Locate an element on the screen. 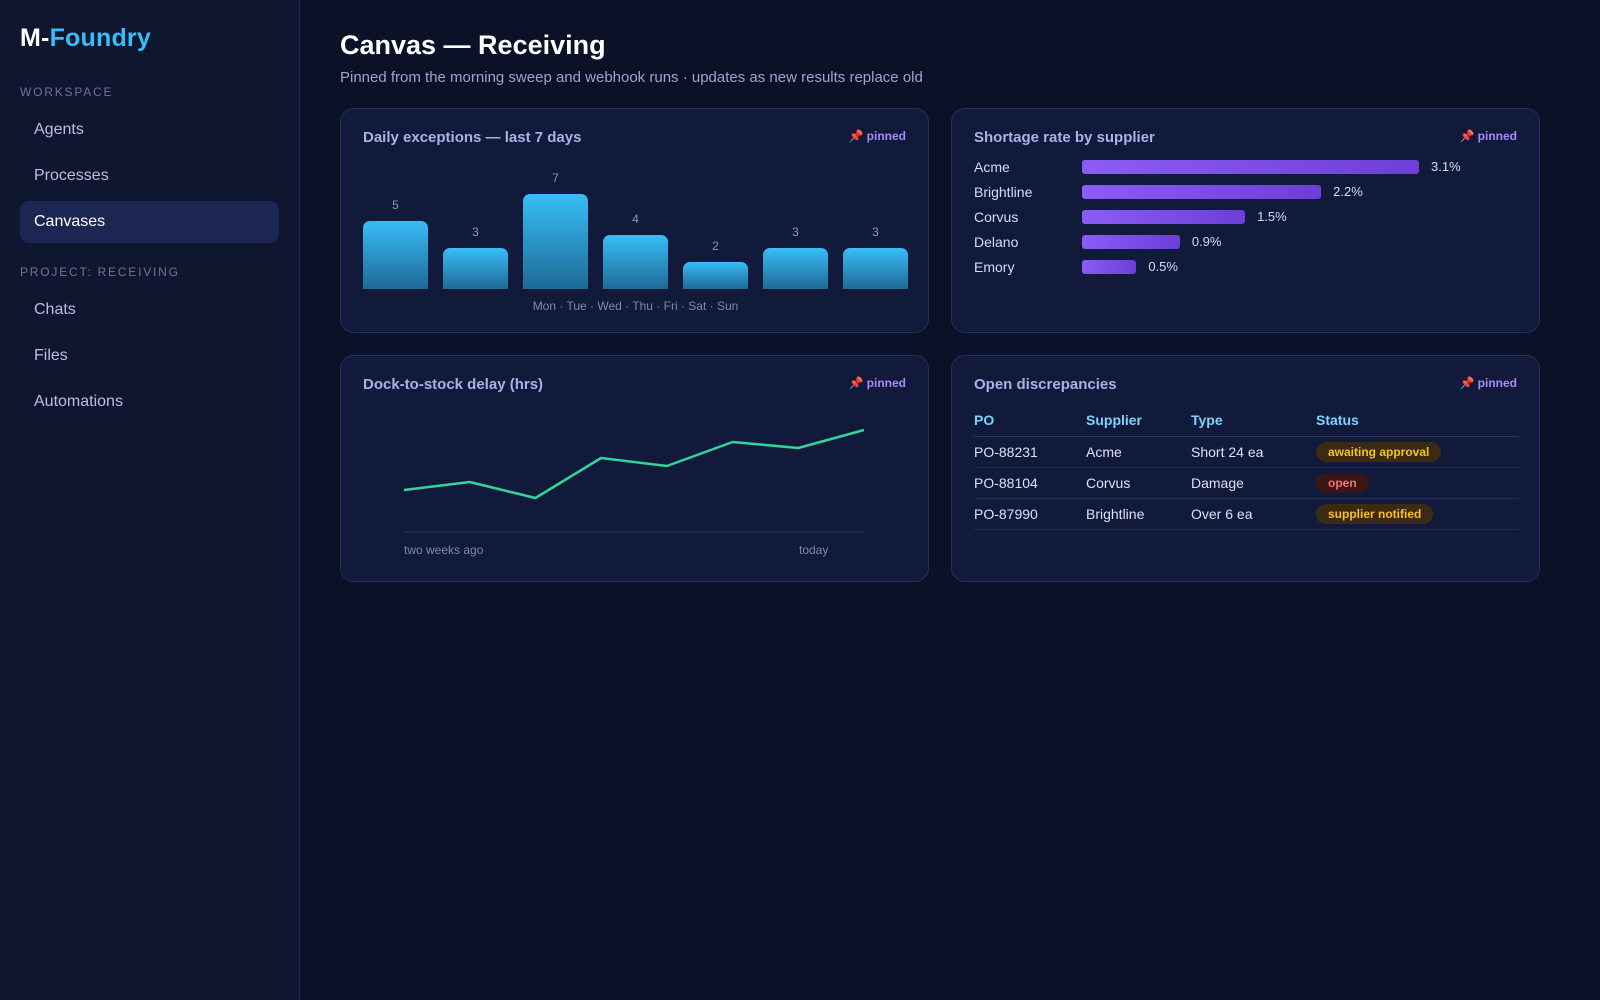 This screenshot has width=1600, height=1000. cell-status: supplier notified is located at coordinates (1417, 514).